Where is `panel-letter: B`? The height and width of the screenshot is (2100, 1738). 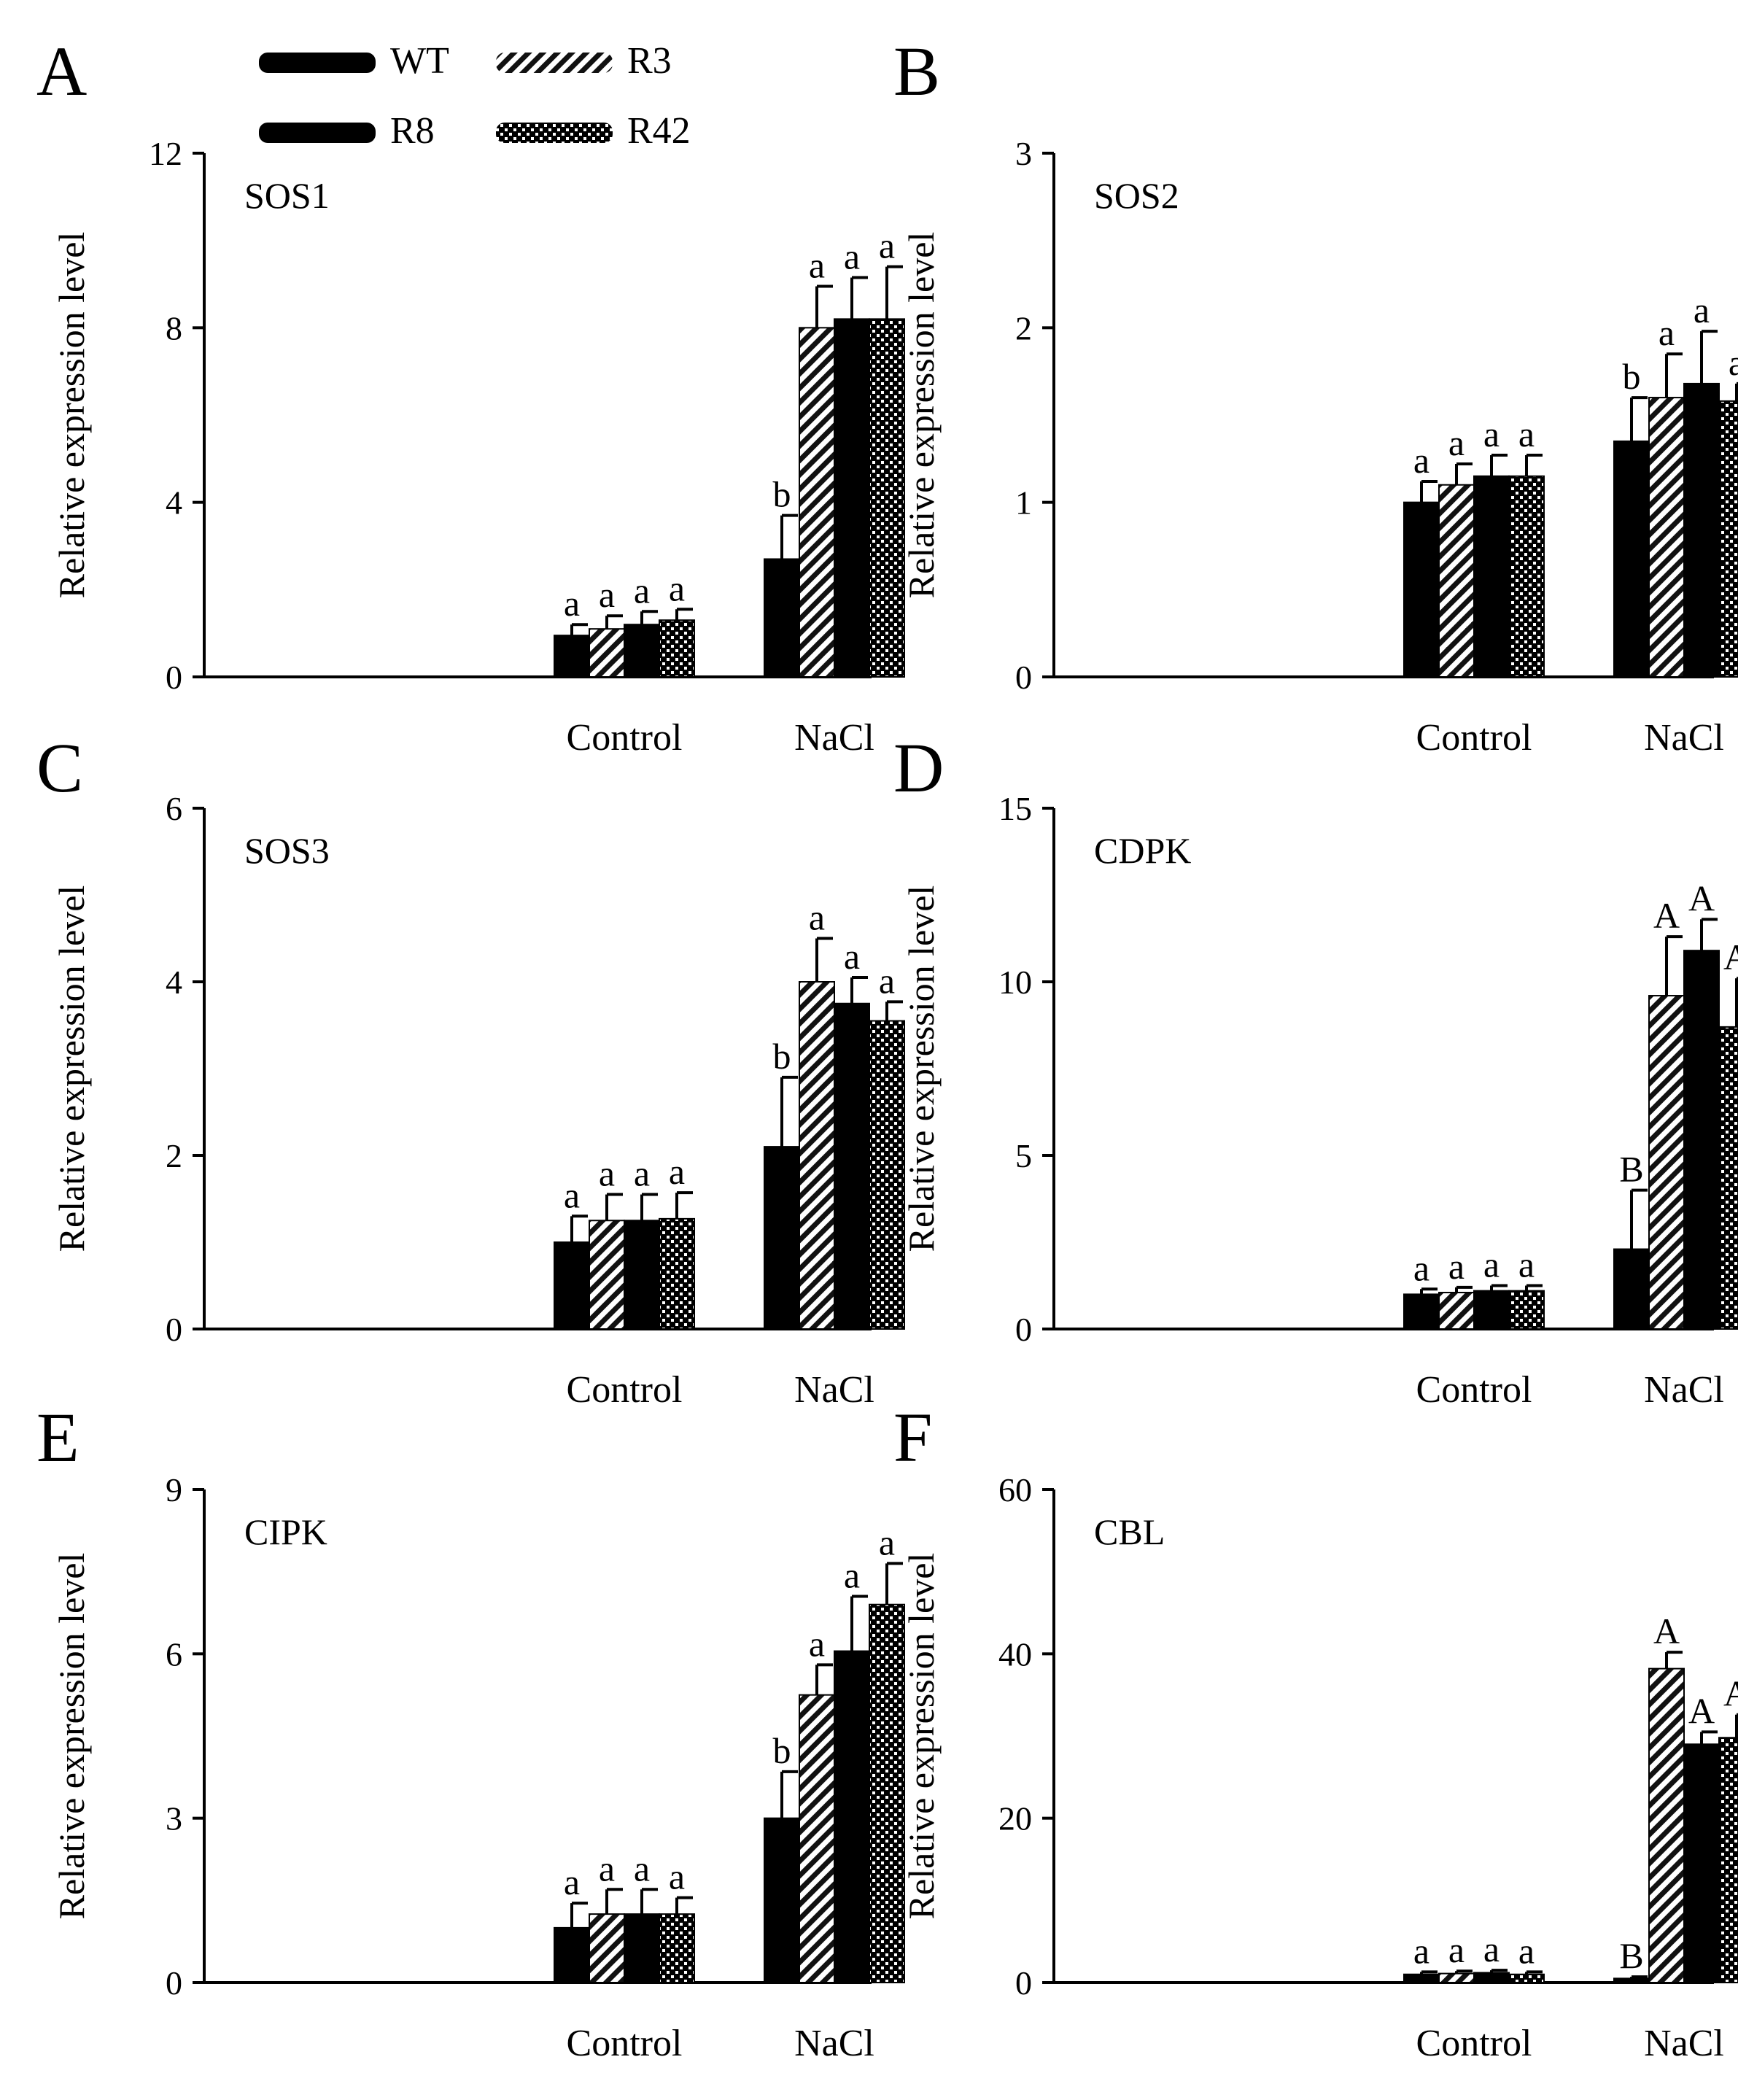 panel-letter: B is located at coordinates (917, 71).